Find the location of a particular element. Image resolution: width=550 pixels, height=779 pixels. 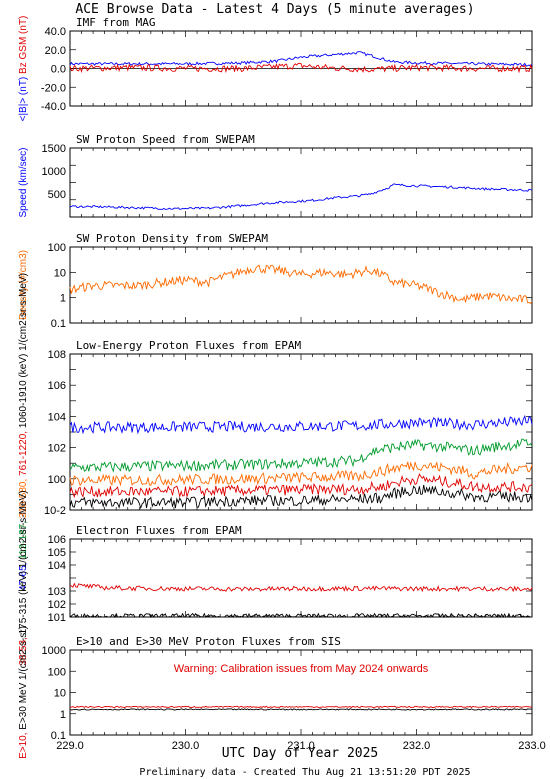

y-axis-label-part: 47-65, is located at coordinates (23, 577).